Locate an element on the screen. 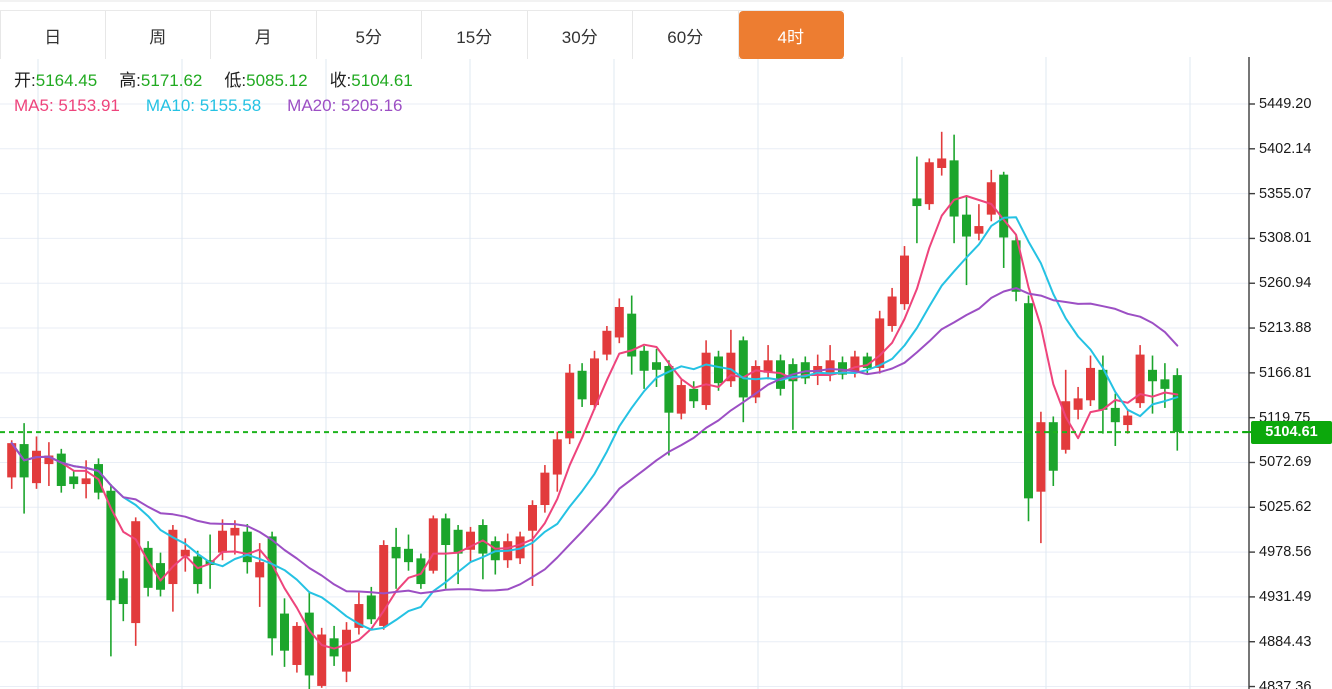 The height and width of the screenshot is (689, 1332). ma-readout-20: MA20: 5205.16 is located at coordinates (345, 105).